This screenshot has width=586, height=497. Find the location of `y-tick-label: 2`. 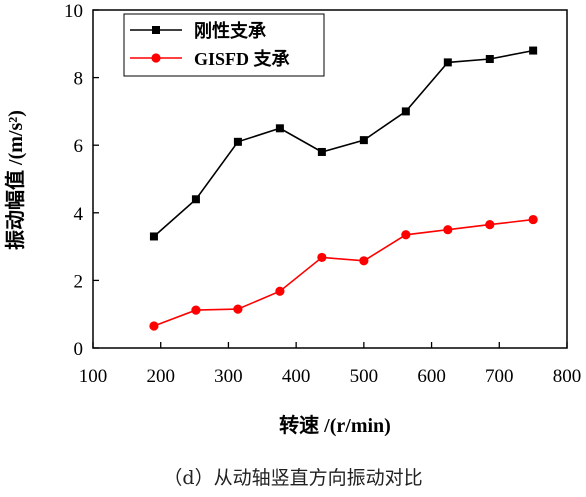

y-tick-label: 2 is located at coordinates (79, 281).